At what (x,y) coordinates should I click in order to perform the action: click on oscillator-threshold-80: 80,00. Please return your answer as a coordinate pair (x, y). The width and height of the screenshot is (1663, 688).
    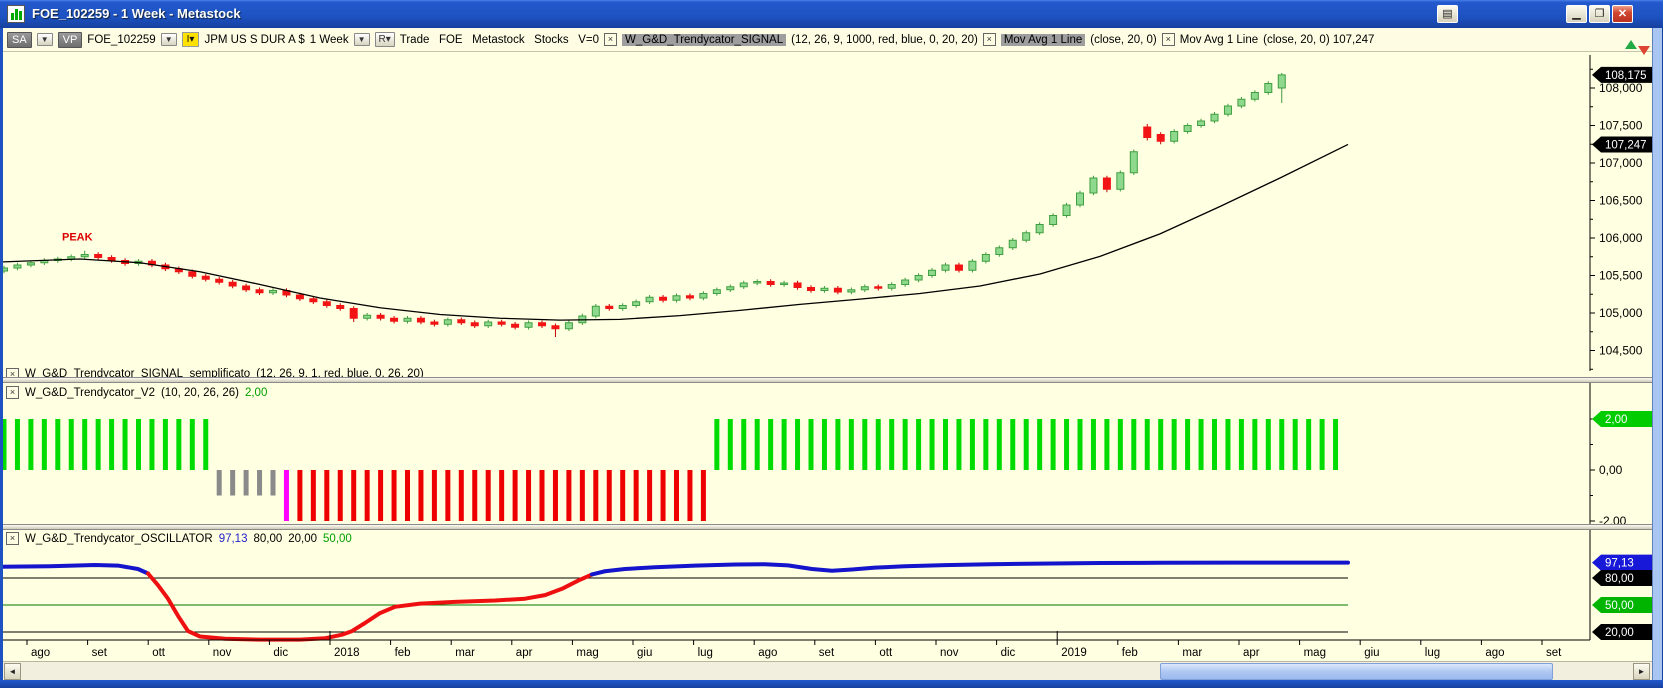
    Looking at the image, I should click on (268, 538).